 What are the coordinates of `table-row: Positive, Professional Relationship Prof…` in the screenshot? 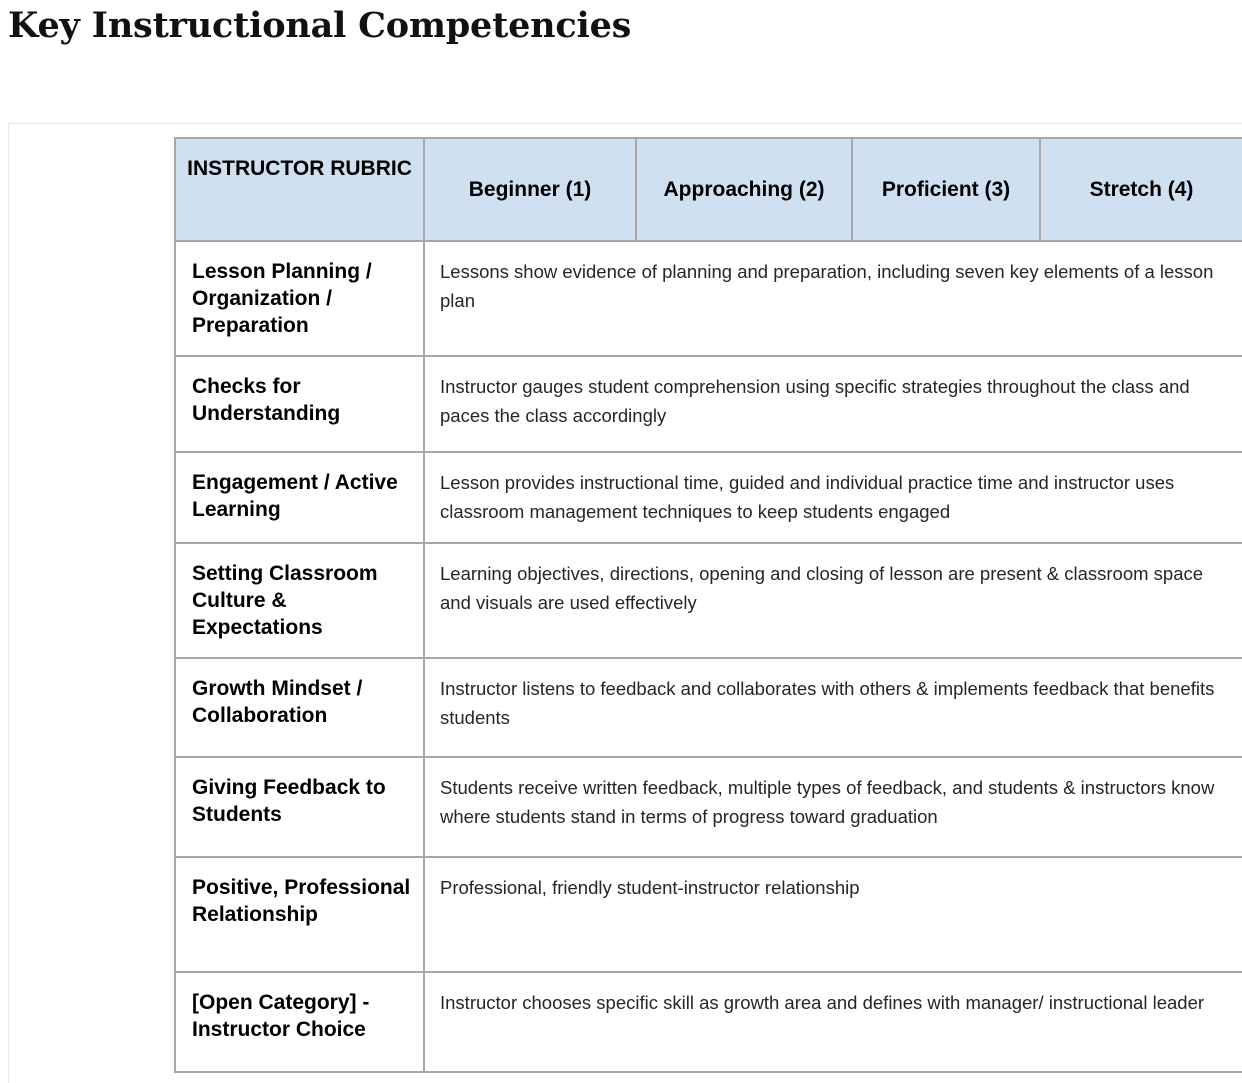 It's located at (708, 914).